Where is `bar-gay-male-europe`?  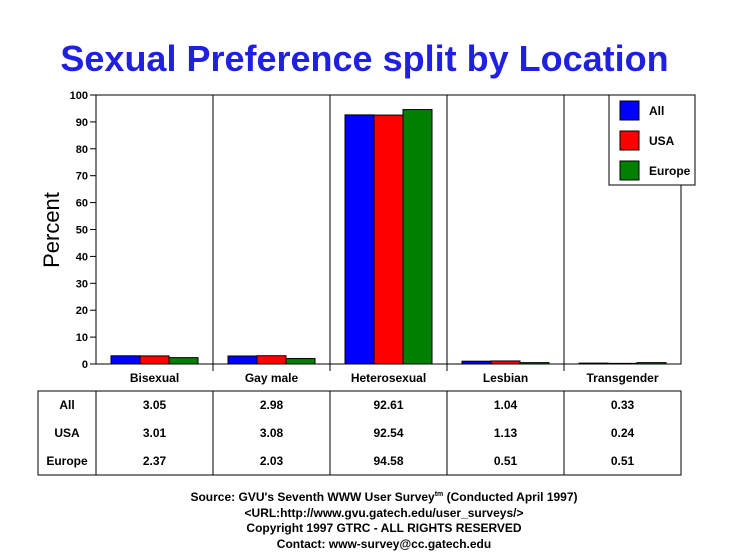
bar-gay-male-europe is located at coordinates (300, 361).